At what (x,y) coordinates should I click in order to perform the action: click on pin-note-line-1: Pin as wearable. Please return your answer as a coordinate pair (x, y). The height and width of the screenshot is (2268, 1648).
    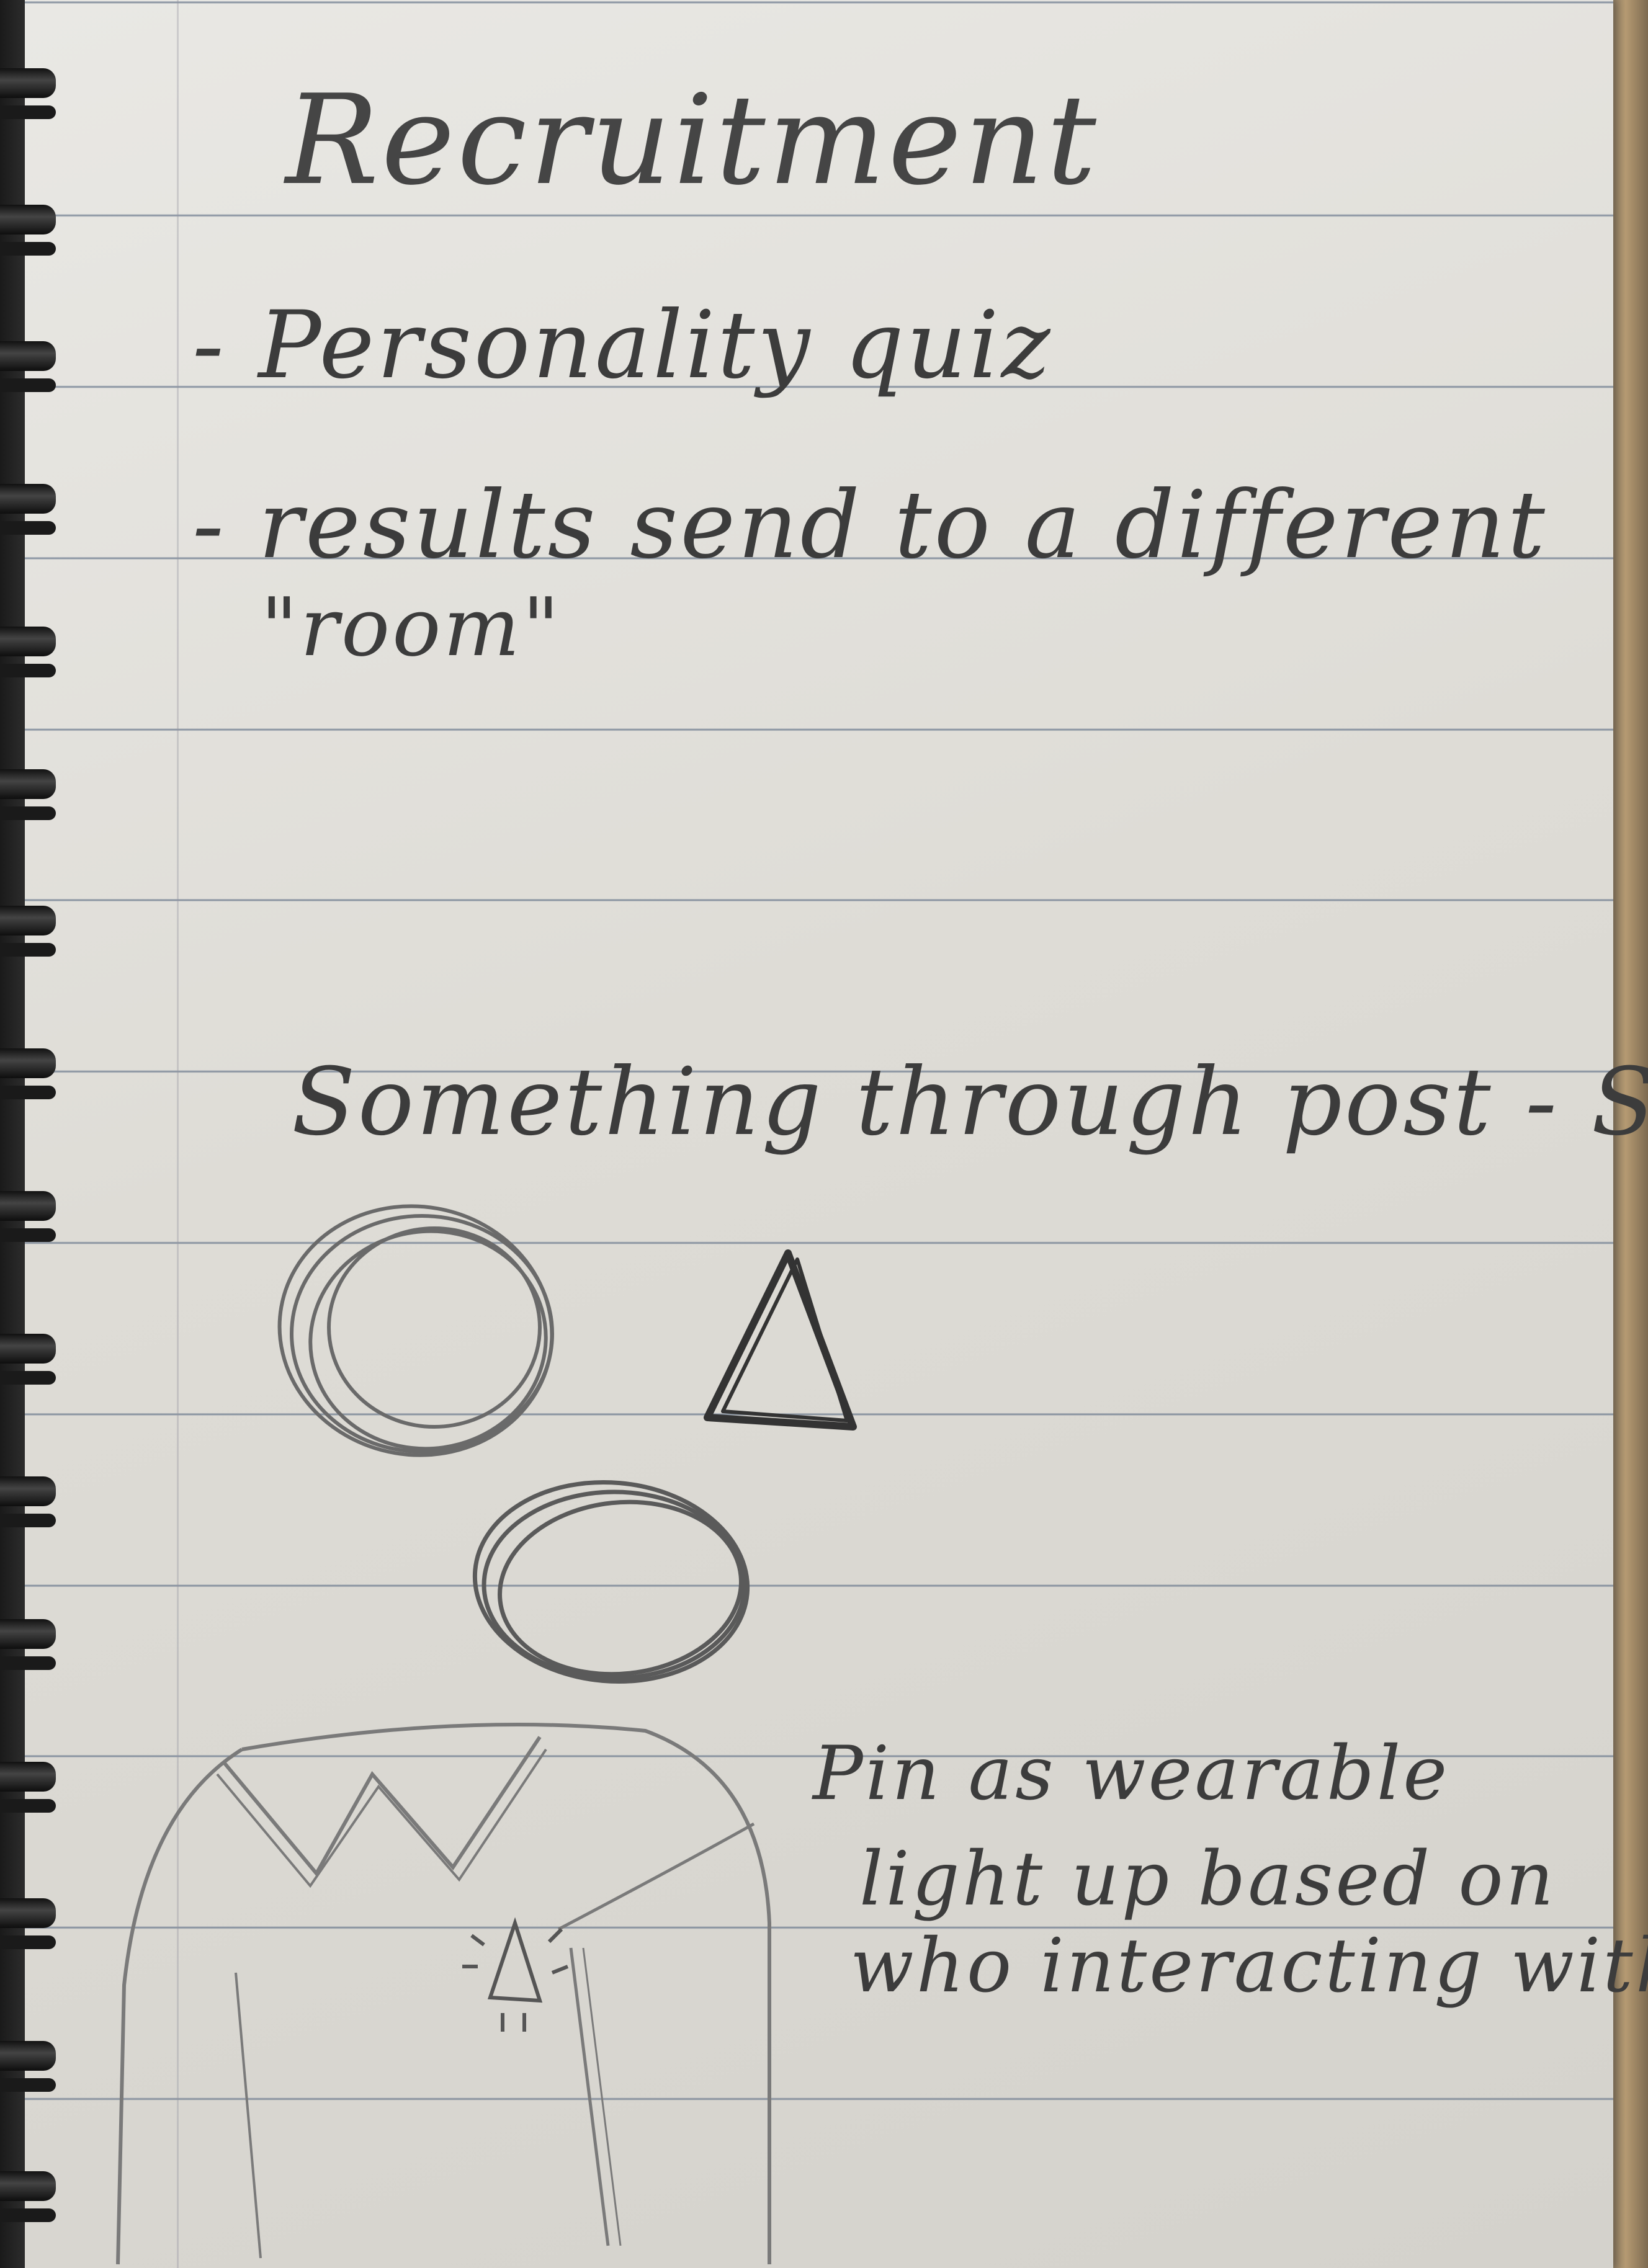
    Looking at the image, I should click on (1132, 1774).